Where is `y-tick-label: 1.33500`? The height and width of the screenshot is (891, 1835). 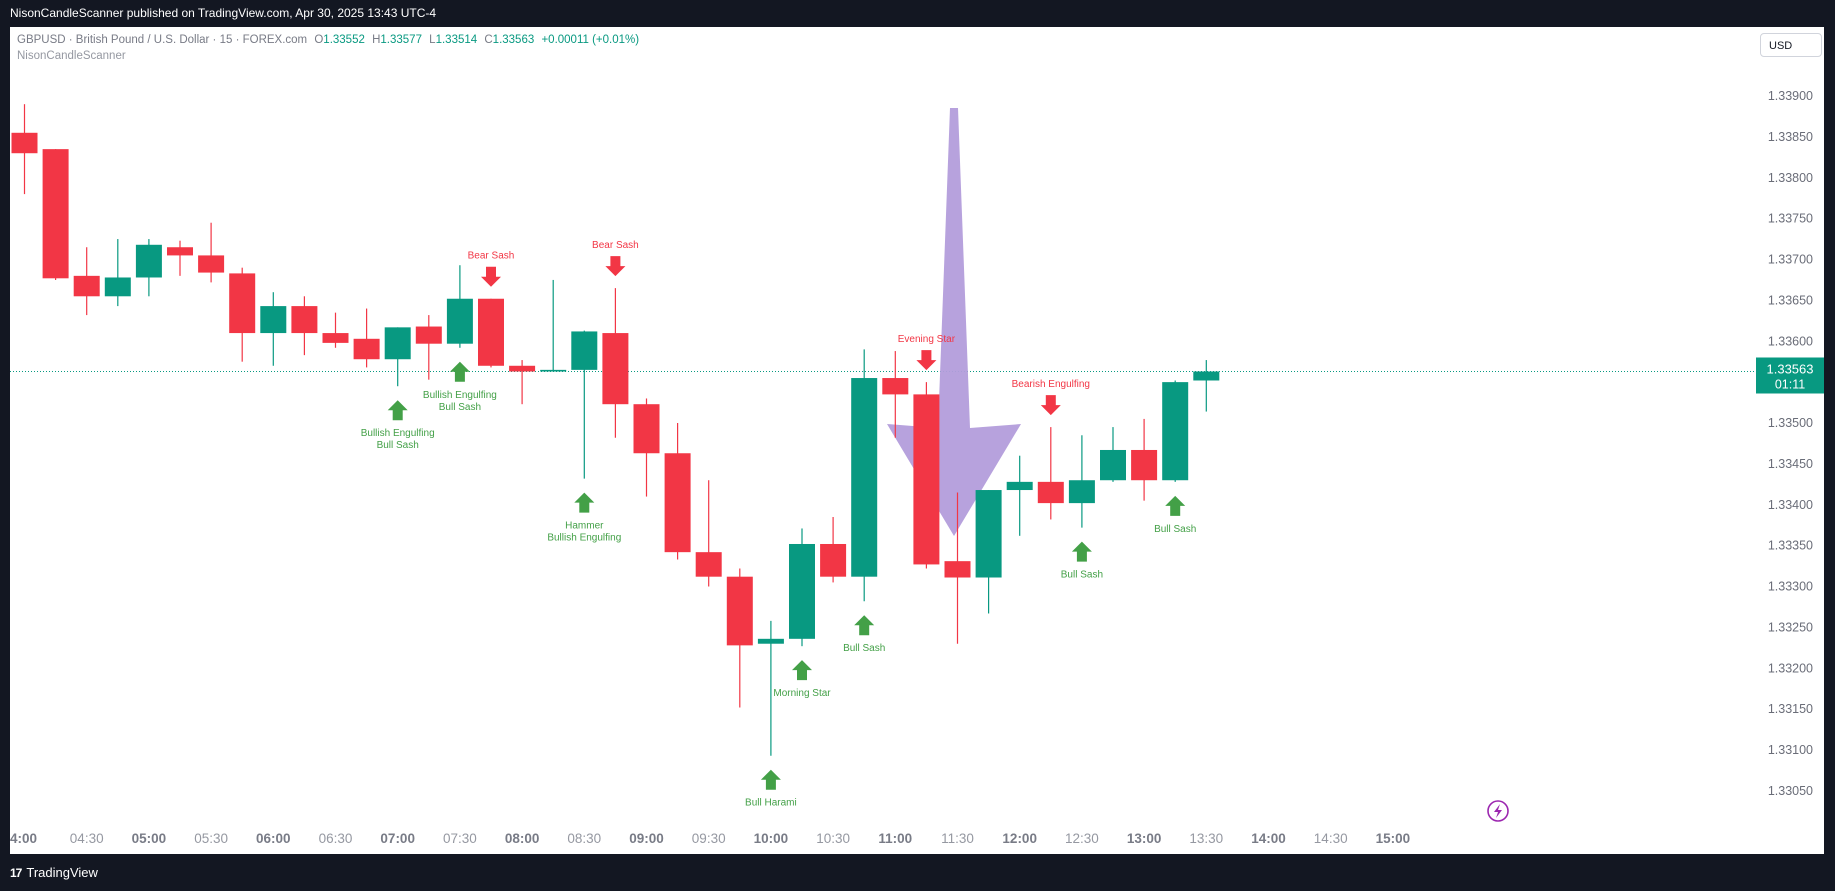
y-tick-label: 1.33500 is located at coordinates (1790, 423).